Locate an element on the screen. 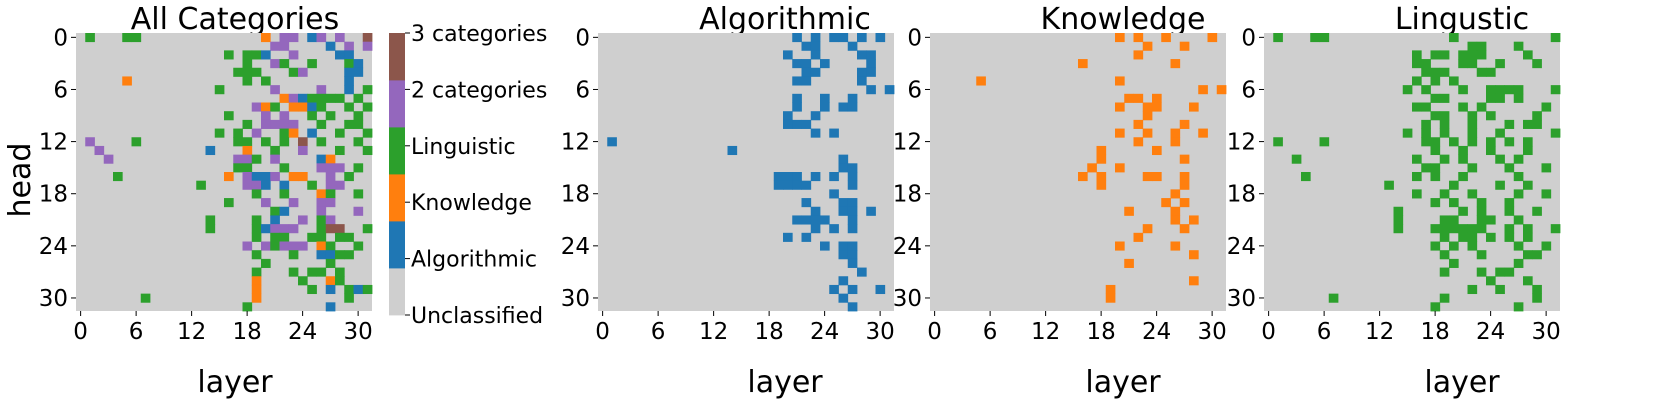  y-tick-label: 6 is located at coordinates (60, 90).